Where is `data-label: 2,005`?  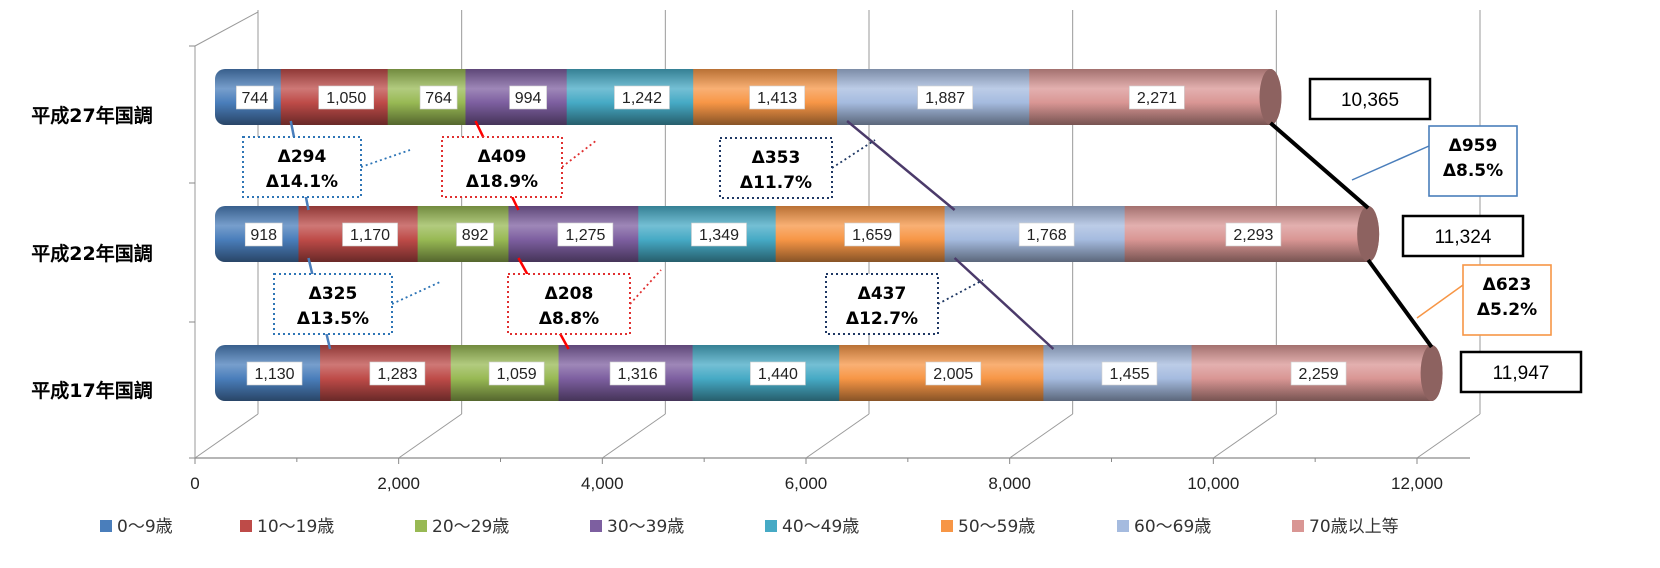
data-label: 2,005 is located at coordinates (953, 374).